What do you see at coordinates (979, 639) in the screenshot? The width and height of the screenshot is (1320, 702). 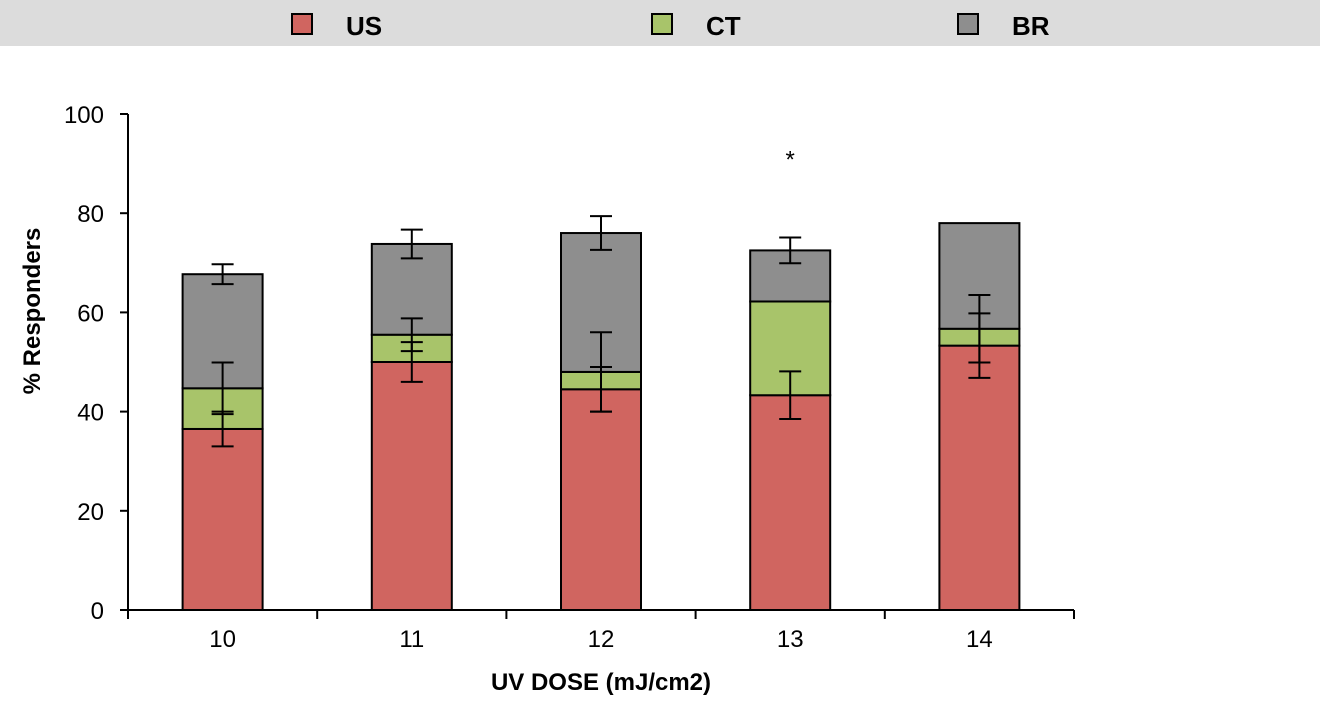 I see `x-tick-label: 14` at bounding box center [979, 639].